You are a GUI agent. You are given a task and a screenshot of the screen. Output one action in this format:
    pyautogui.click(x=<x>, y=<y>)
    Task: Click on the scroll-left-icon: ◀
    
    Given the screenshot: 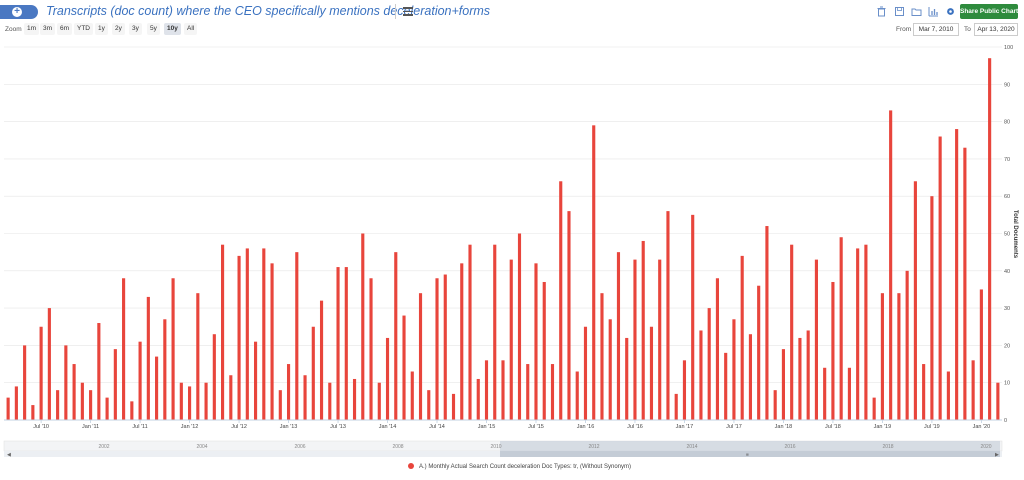 What is the action you would take?
    pyautogui.click(x=9, y=455)
    